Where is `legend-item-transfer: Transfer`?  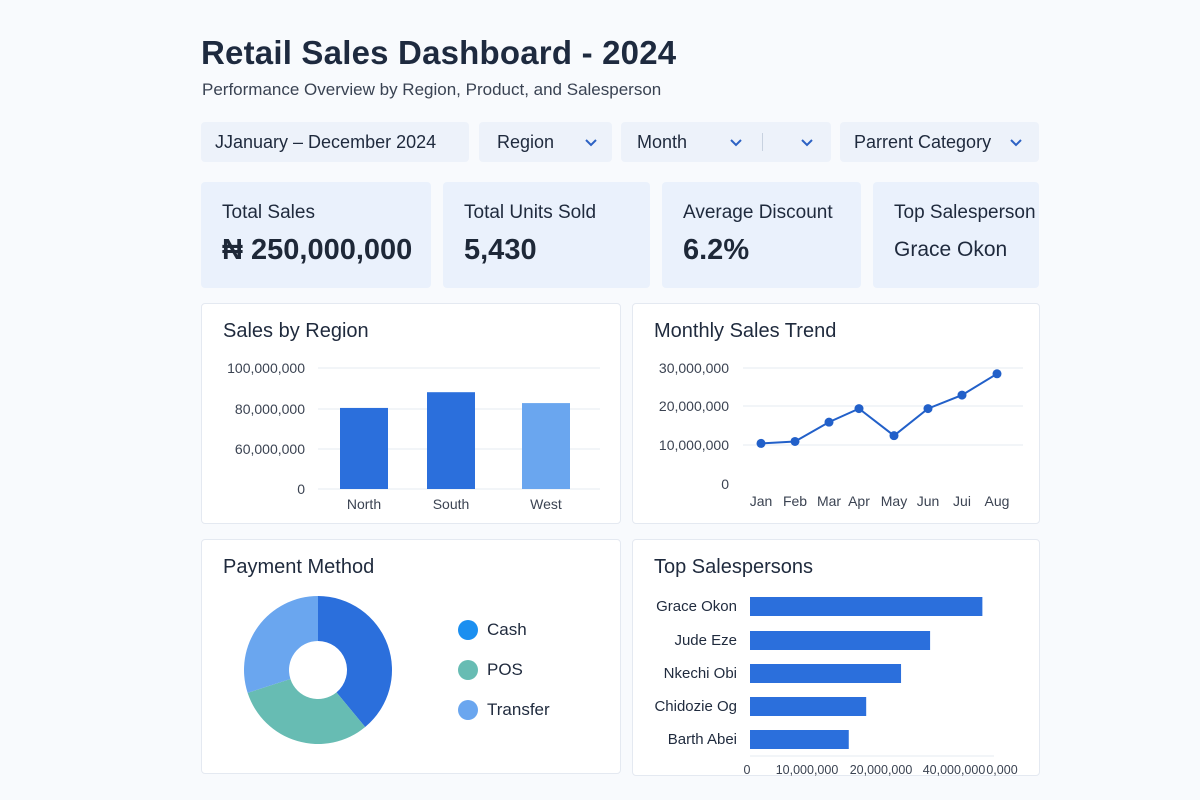 legend-item-transfer: Transfer is located at coordinates (504, 710).